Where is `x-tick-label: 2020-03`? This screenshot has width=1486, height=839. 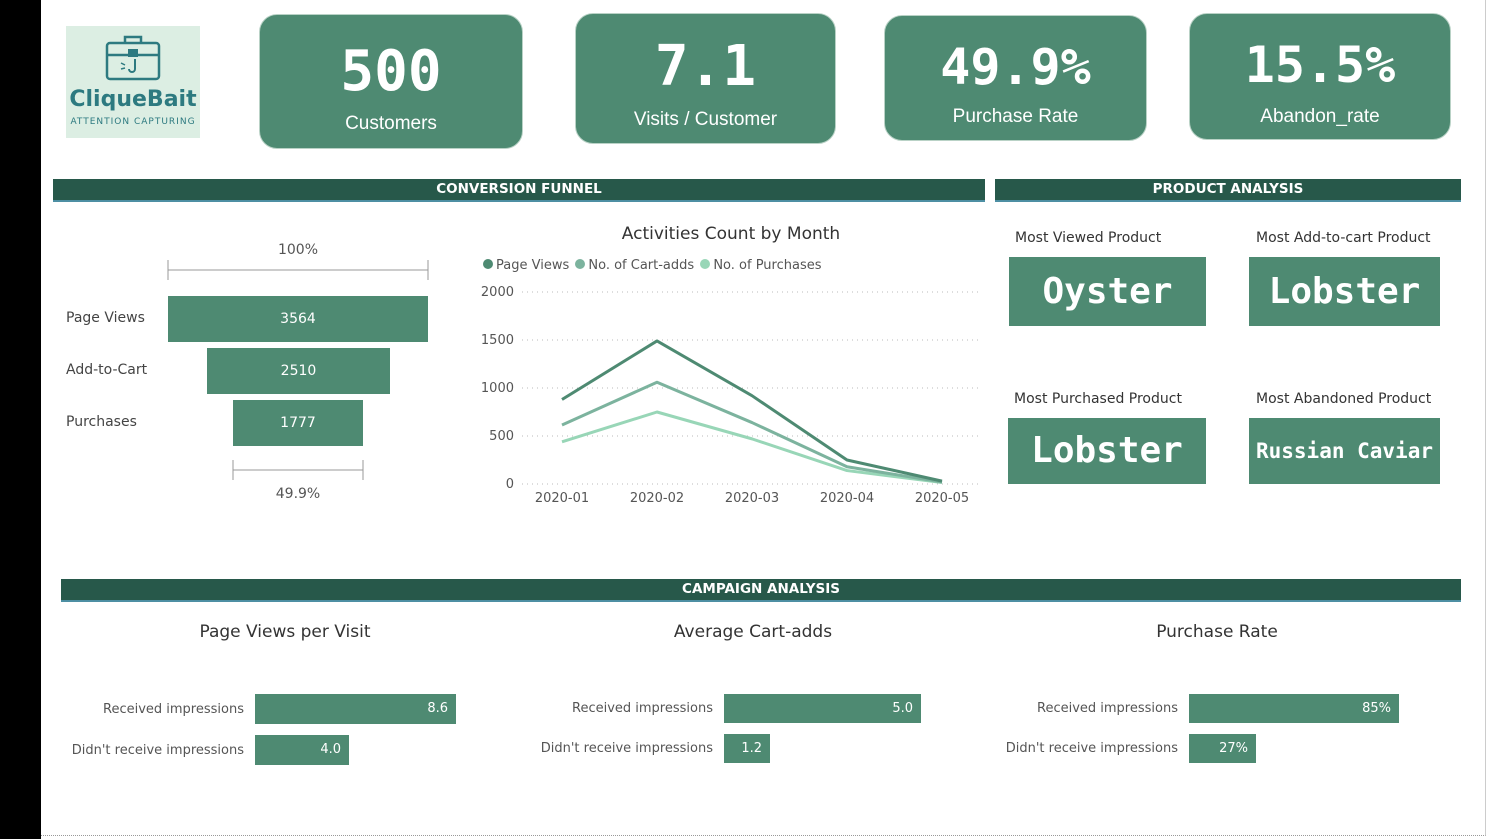 x-tick-label: 2020-03 is located at coordinates (752, 498).